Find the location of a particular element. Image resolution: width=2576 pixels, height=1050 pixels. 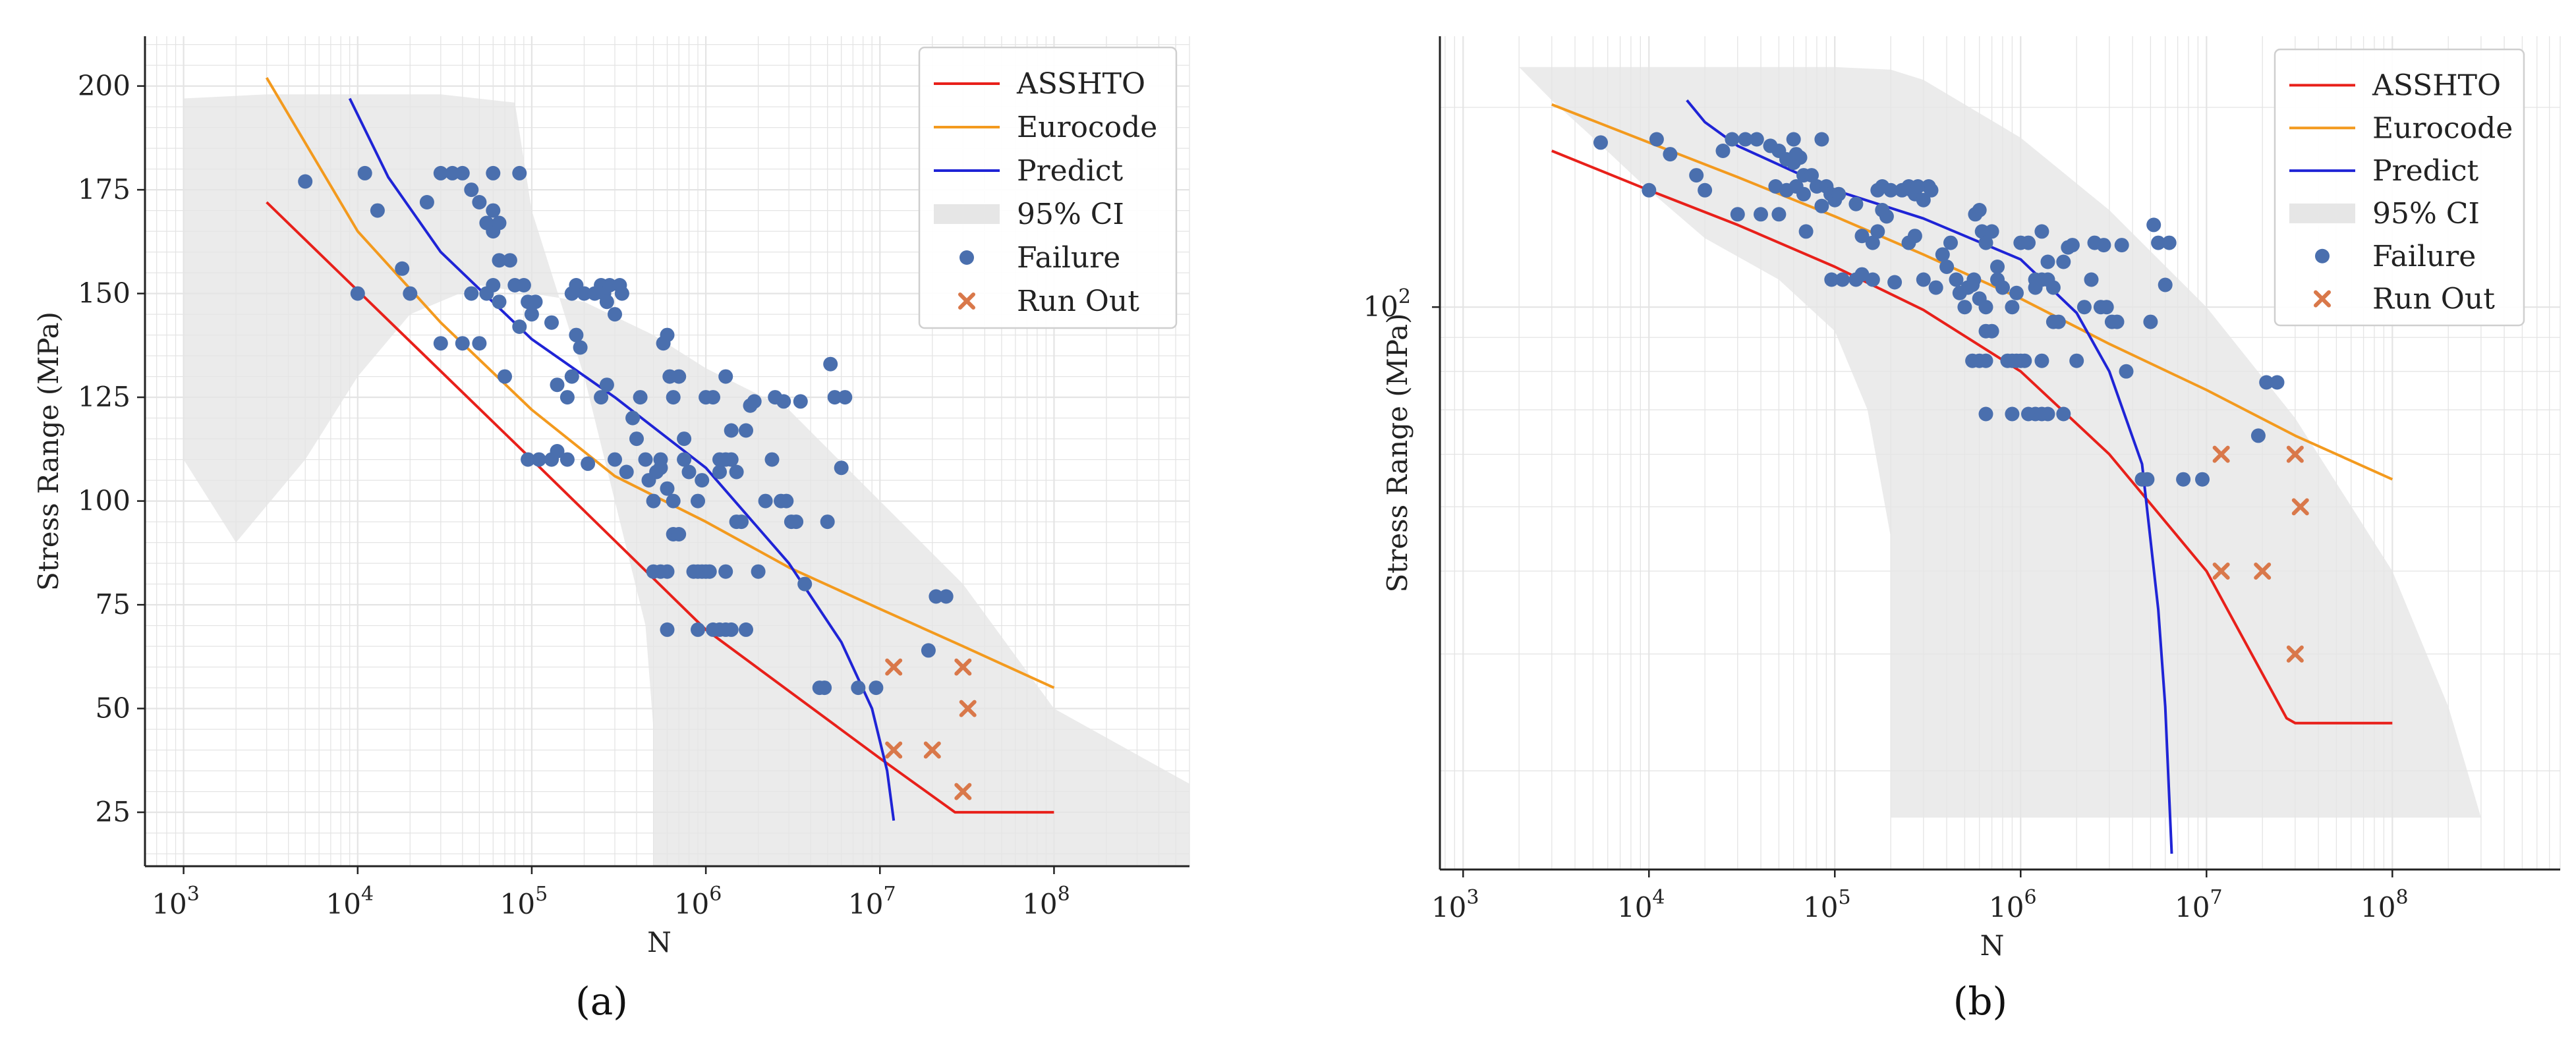

panel-a-x-tick-exponent: 7 is located at coordinates (890, 895).